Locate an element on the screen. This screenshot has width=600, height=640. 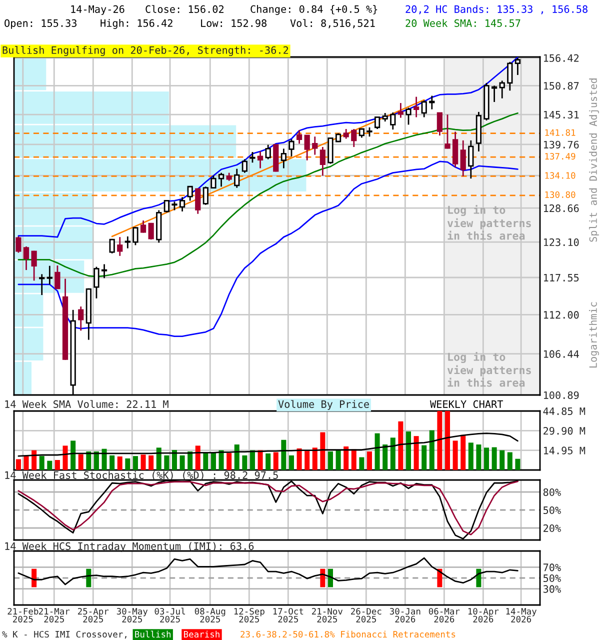
chart-title: 14 Week SMA Volume: 22.11 M is located at coordinates (86, 404).